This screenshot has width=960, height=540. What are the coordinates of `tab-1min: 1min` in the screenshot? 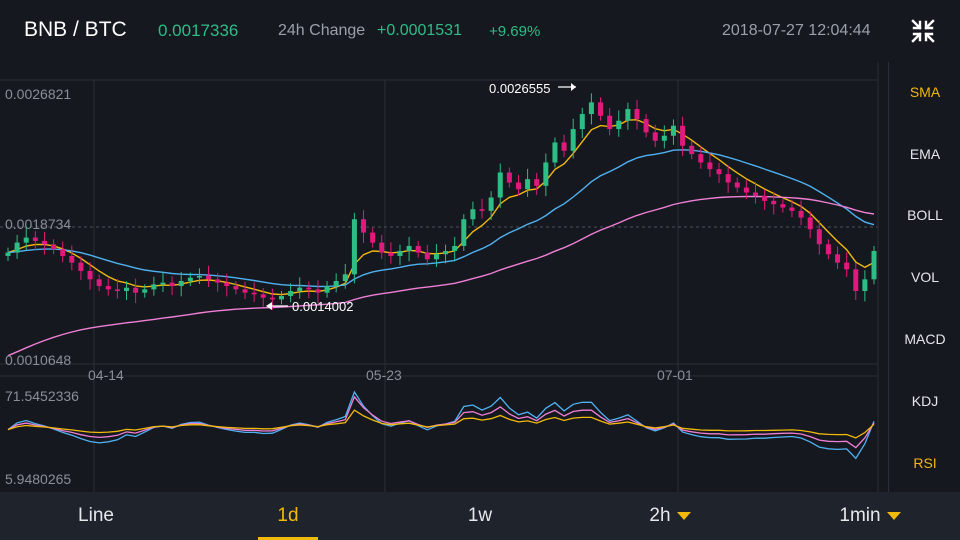 It's located at (870, 516).